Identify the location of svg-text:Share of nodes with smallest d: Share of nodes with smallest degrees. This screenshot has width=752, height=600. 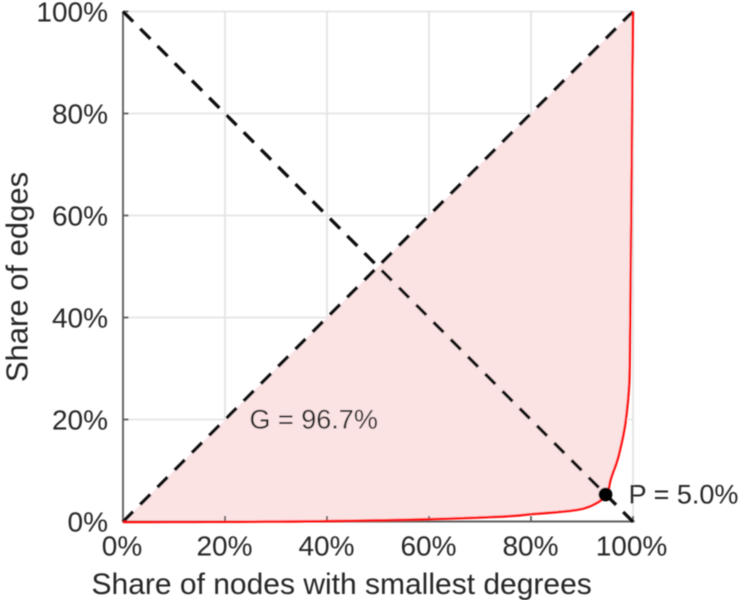
(342, 584).